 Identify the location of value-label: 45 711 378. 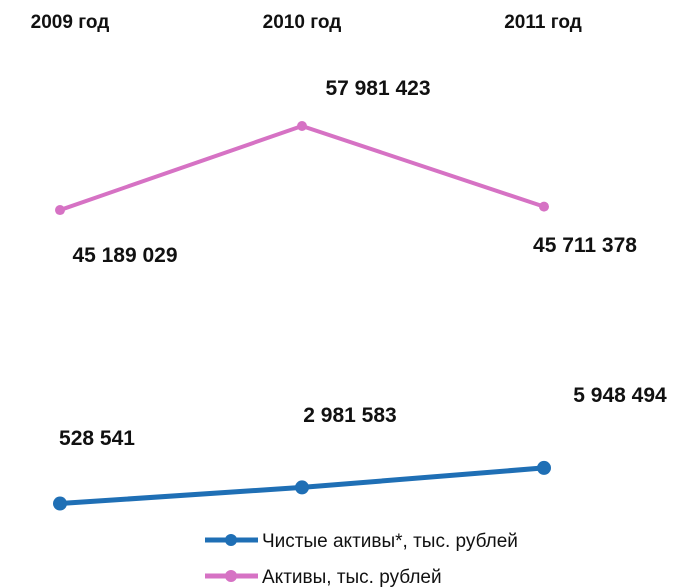
(585, 245).